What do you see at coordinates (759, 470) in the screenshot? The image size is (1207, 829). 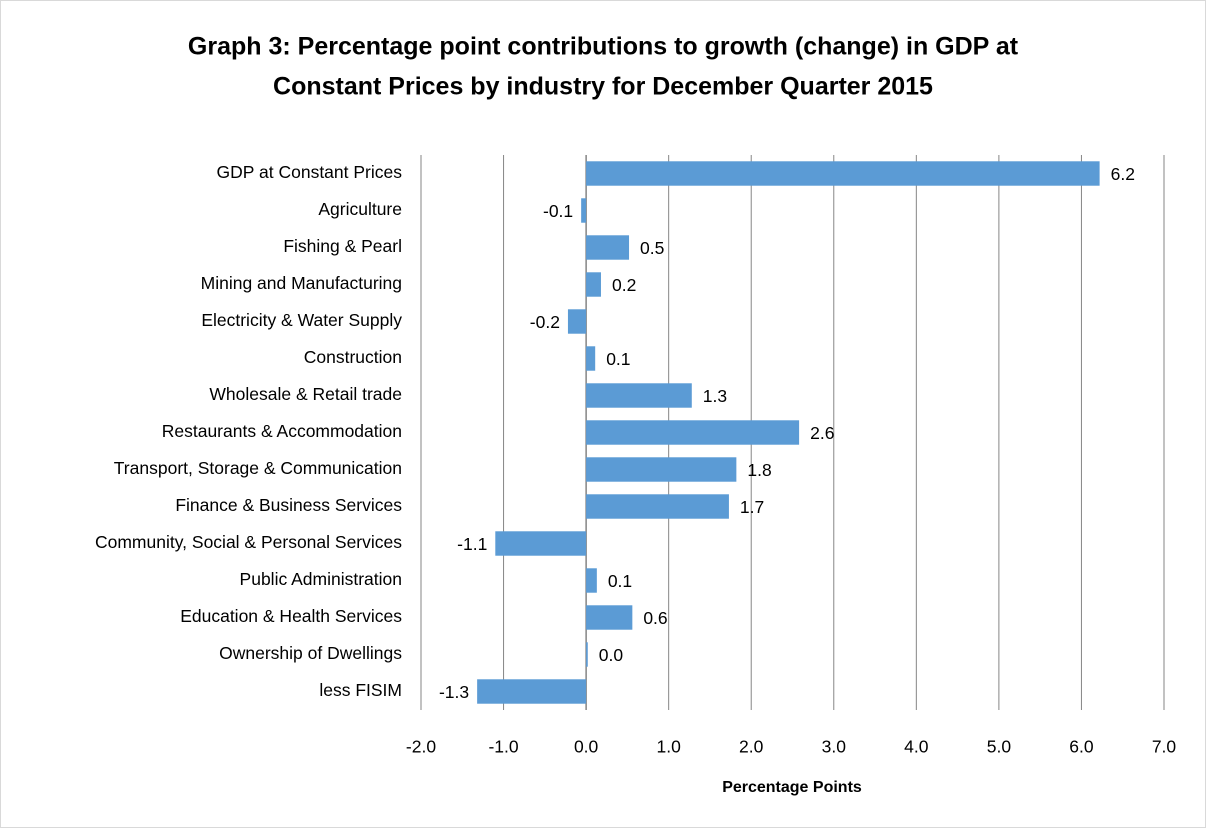 I see `data-label: 1.8` at bounding box center [759, 470].